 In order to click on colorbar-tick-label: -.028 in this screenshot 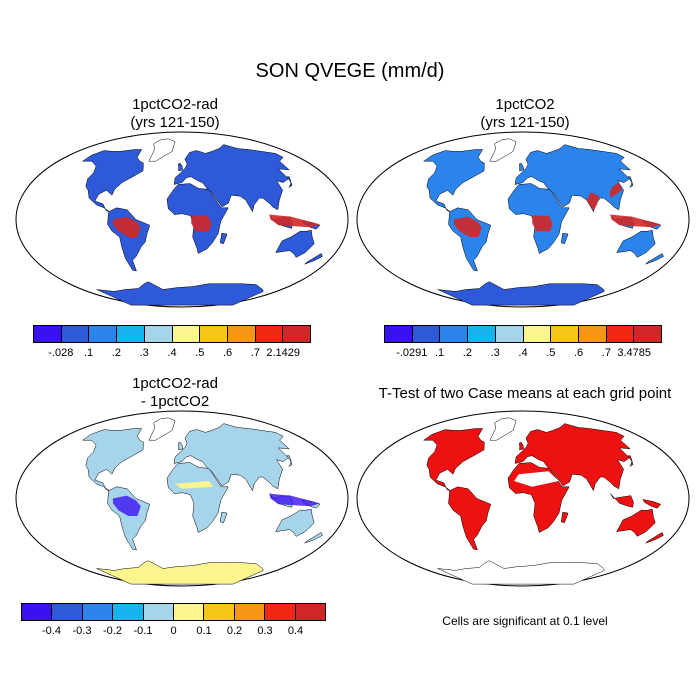, I will do `click(61, 353)`.